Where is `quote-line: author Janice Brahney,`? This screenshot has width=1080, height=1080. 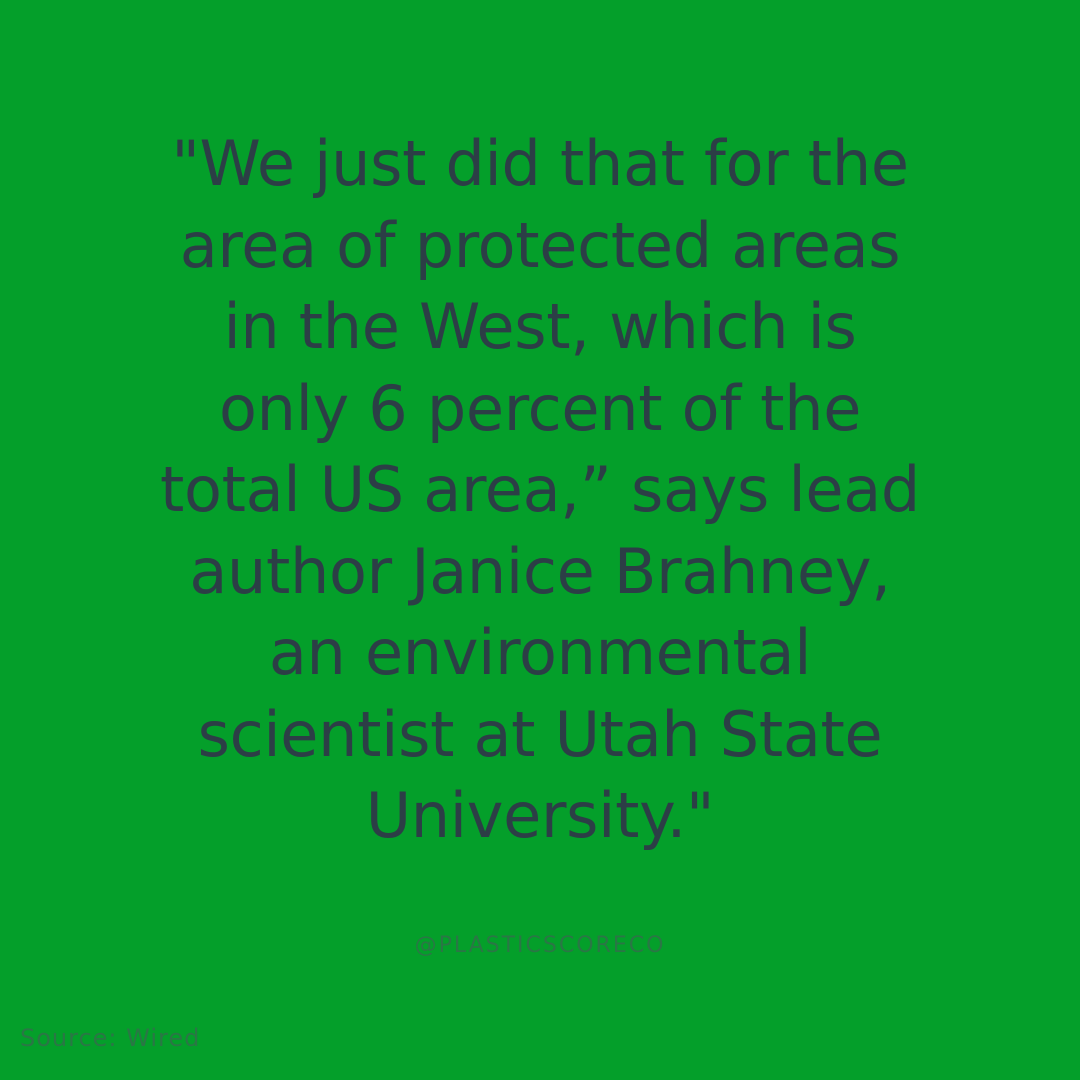 quote-line: author Janice Brahney, is located at coordinates (540, 571).